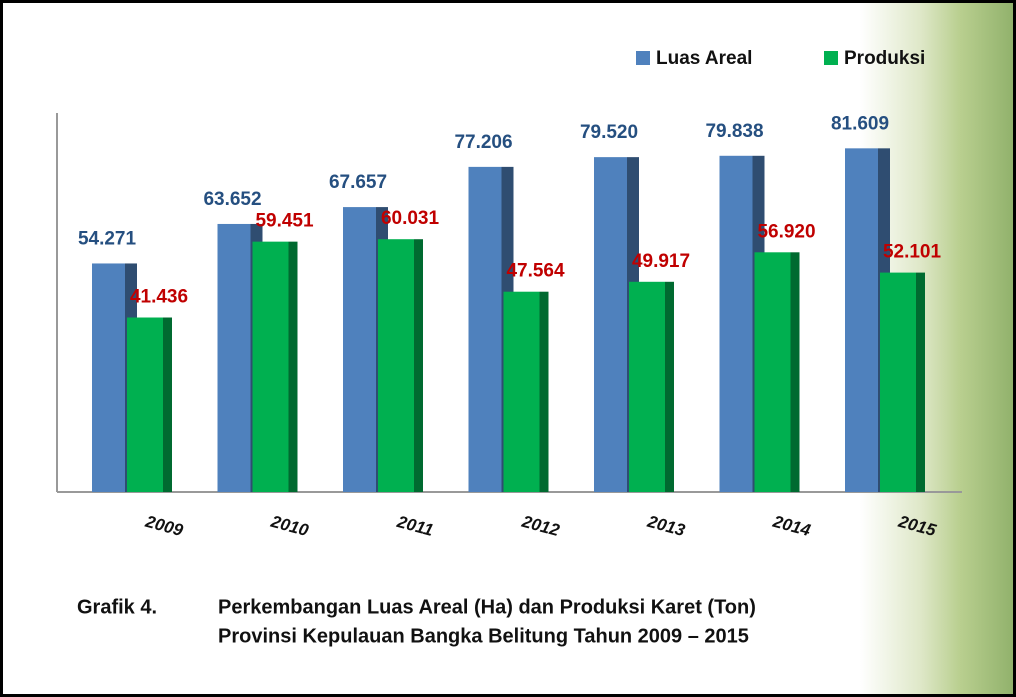 This screenshot has height=697, width=1016. I want to click on x-tick-label: 2010, so click(289, 526).